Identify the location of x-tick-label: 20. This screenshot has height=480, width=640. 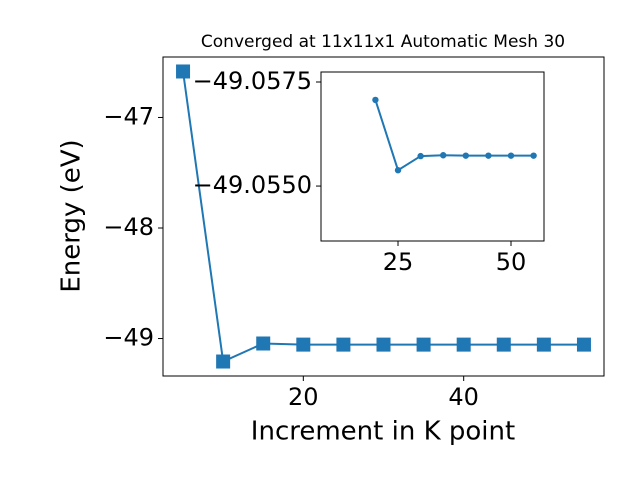
(303, 397).